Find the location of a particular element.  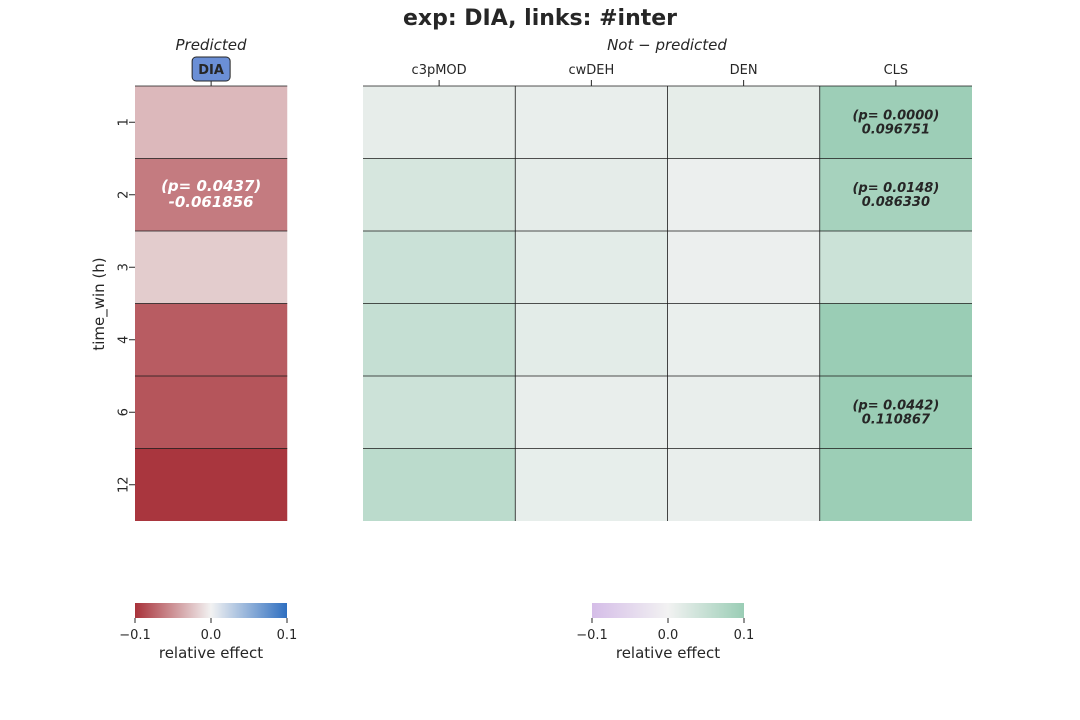

row-tick-label: 12 is located at coordinates (124, 484).